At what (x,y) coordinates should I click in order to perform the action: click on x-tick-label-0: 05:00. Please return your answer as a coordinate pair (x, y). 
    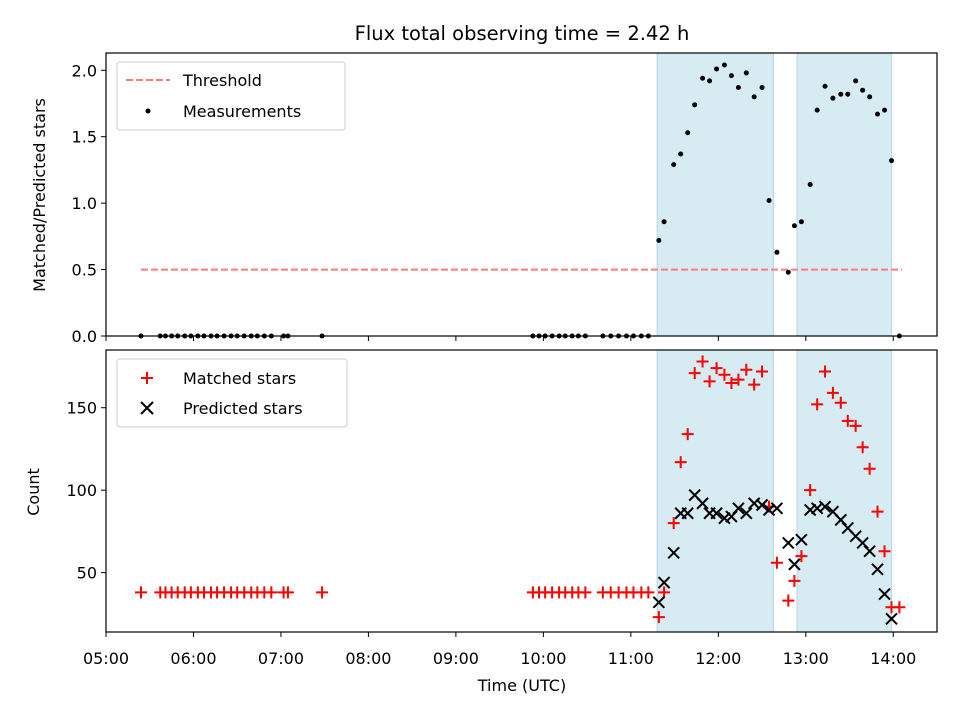
    Looking at the image, I should click on (106, 658).